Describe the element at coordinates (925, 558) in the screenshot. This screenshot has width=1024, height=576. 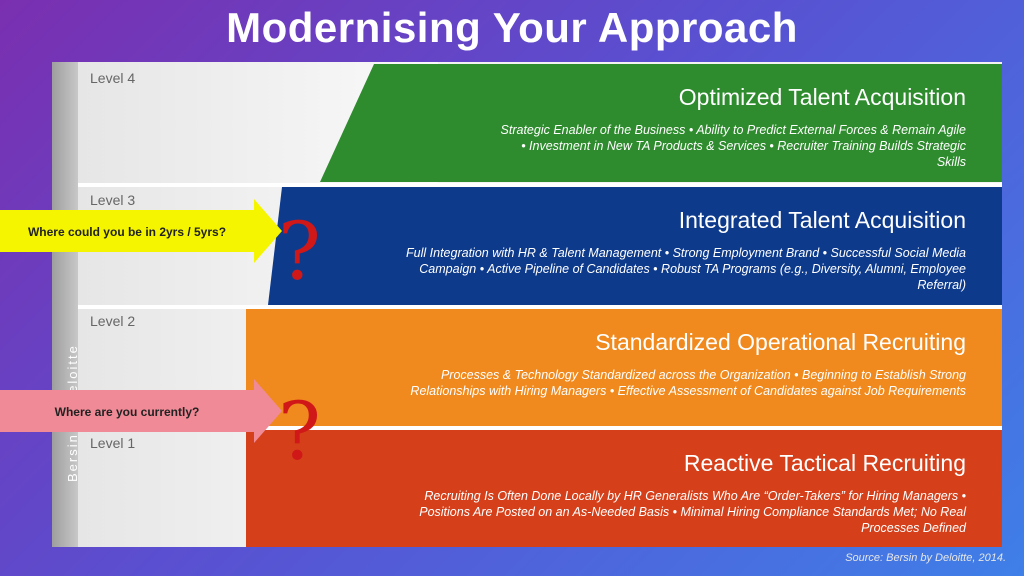
I see `source-citation: Source: Bersin by Deloitte, 2014.` at that location.